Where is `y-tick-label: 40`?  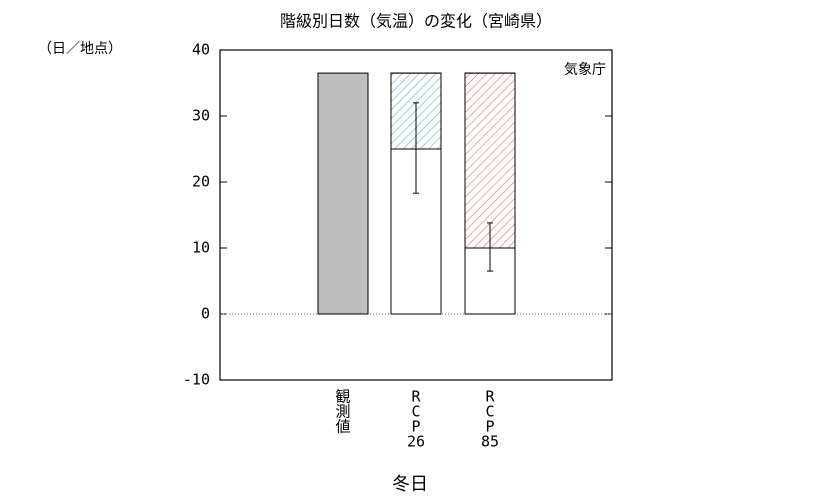 y-tick-label: 40 is located at coordinates (201, 50).